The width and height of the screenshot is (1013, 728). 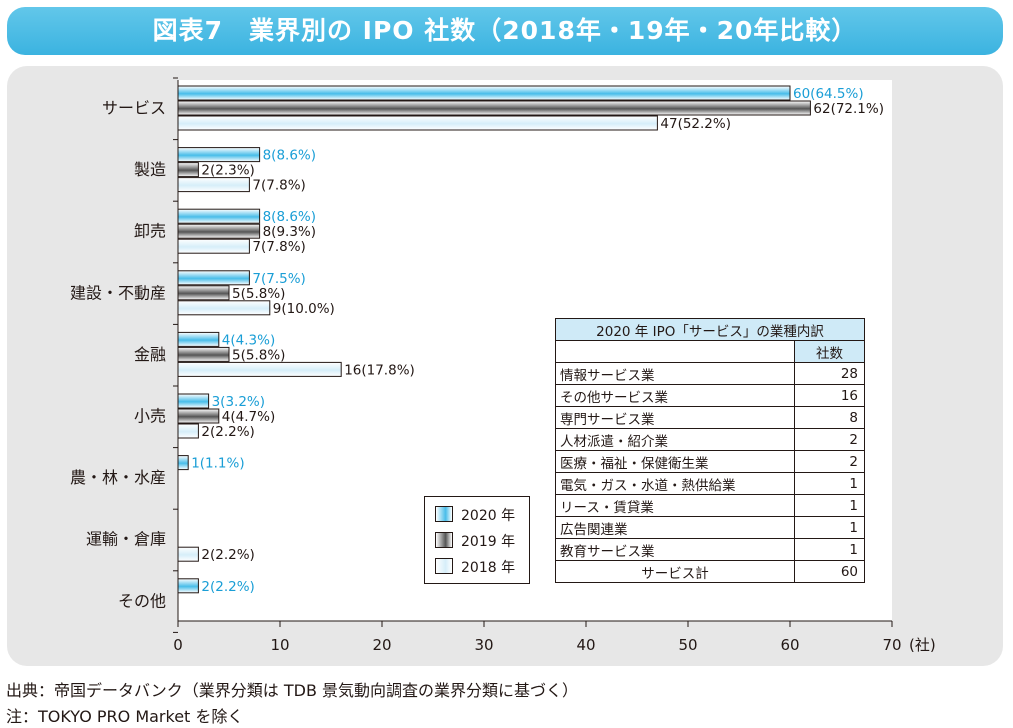 I want to click on x-axis-unit: (社), so click(x=922, y=645).